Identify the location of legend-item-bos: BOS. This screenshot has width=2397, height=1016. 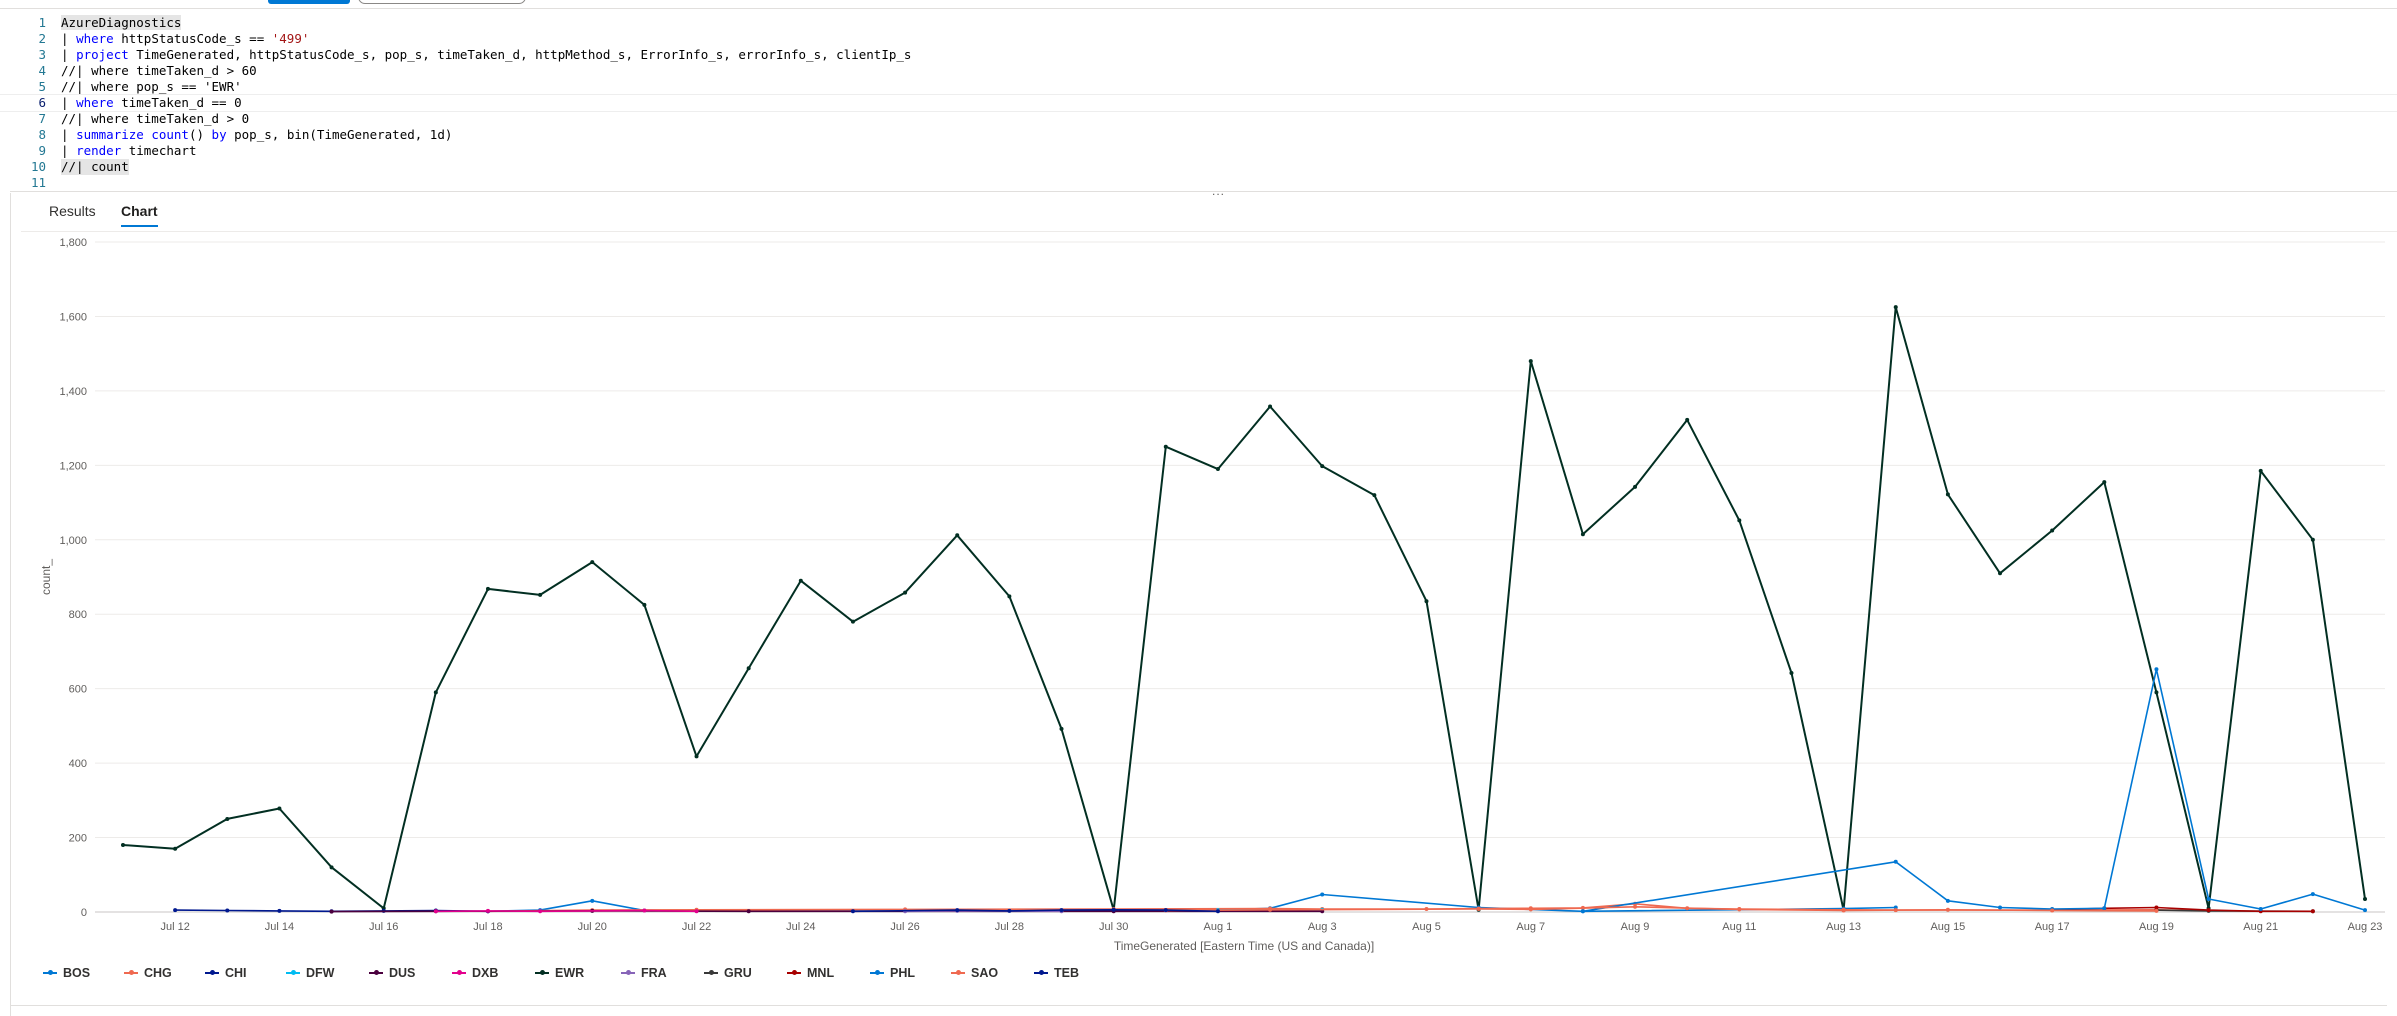
(66, 973).